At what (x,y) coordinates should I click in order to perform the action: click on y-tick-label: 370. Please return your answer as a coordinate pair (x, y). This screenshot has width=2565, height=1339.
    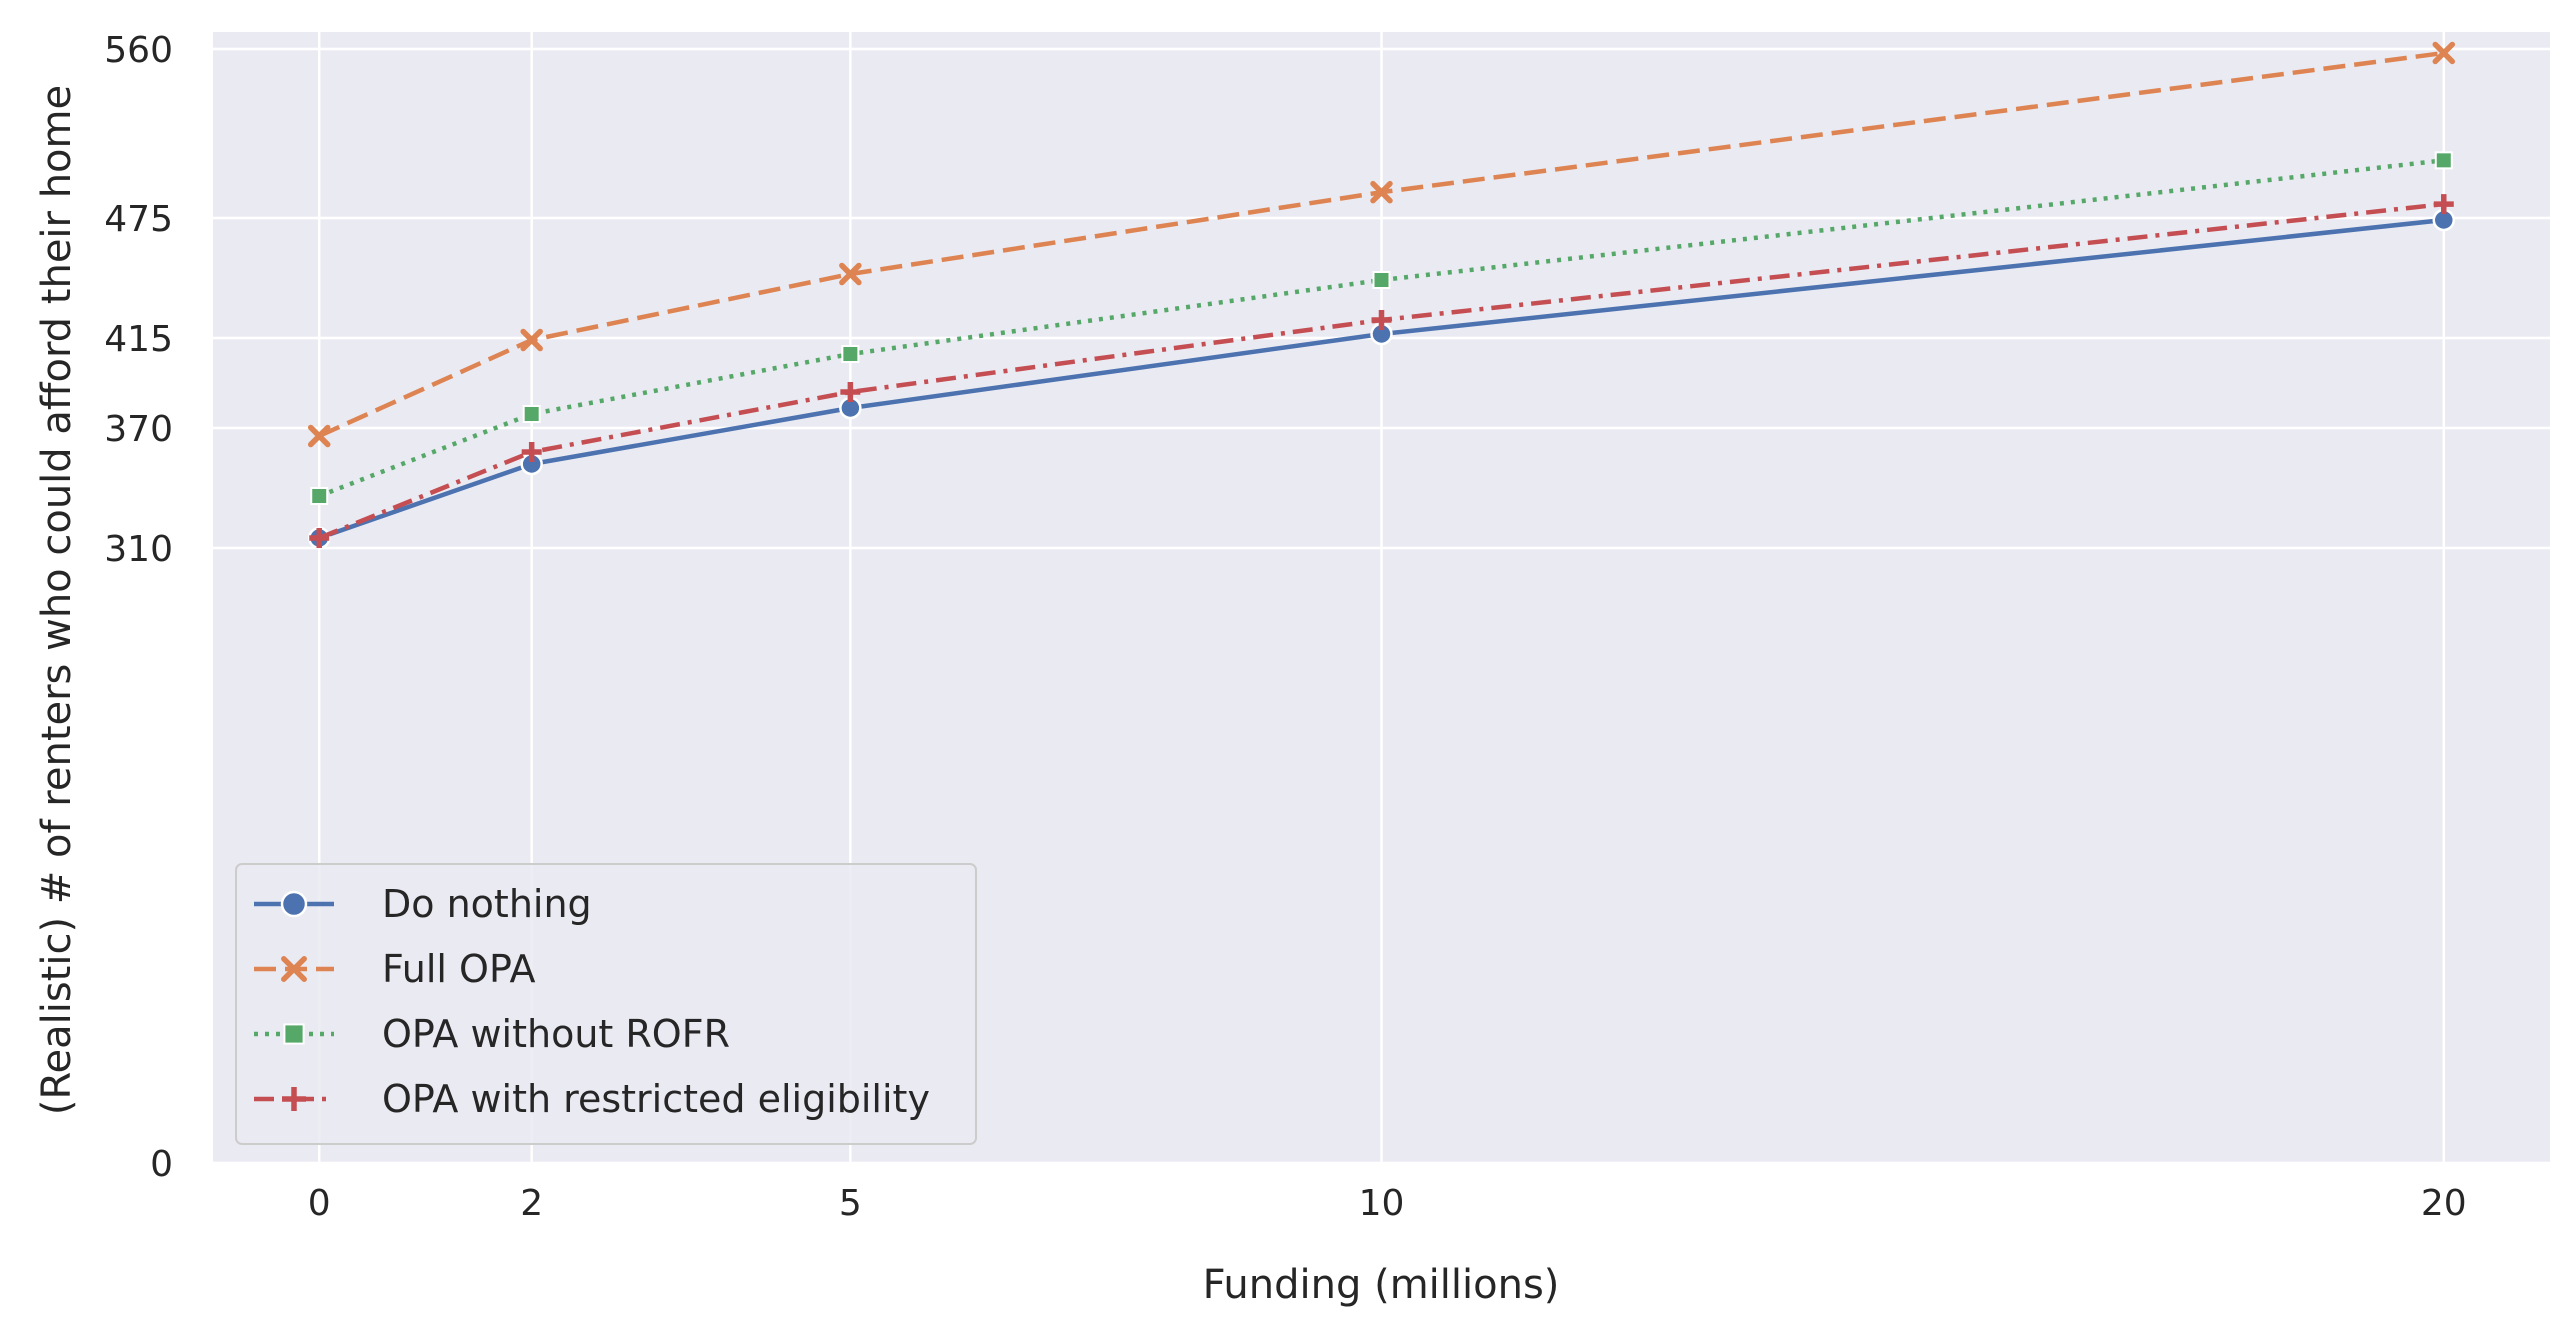
    Looking at the image, I should click on (138, 429).